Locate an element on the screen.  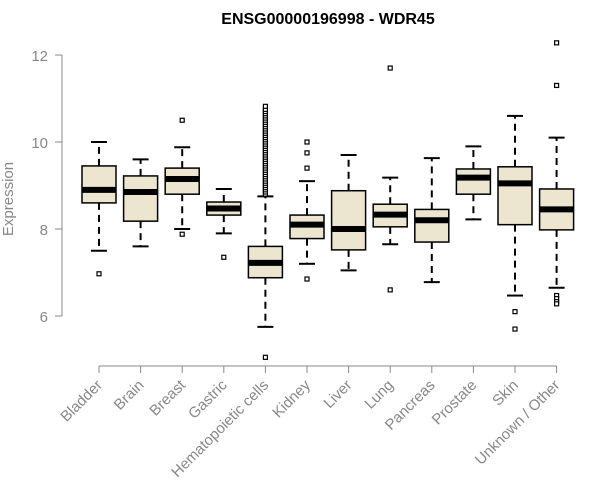
box-skin is located at coordinates (515, 223).